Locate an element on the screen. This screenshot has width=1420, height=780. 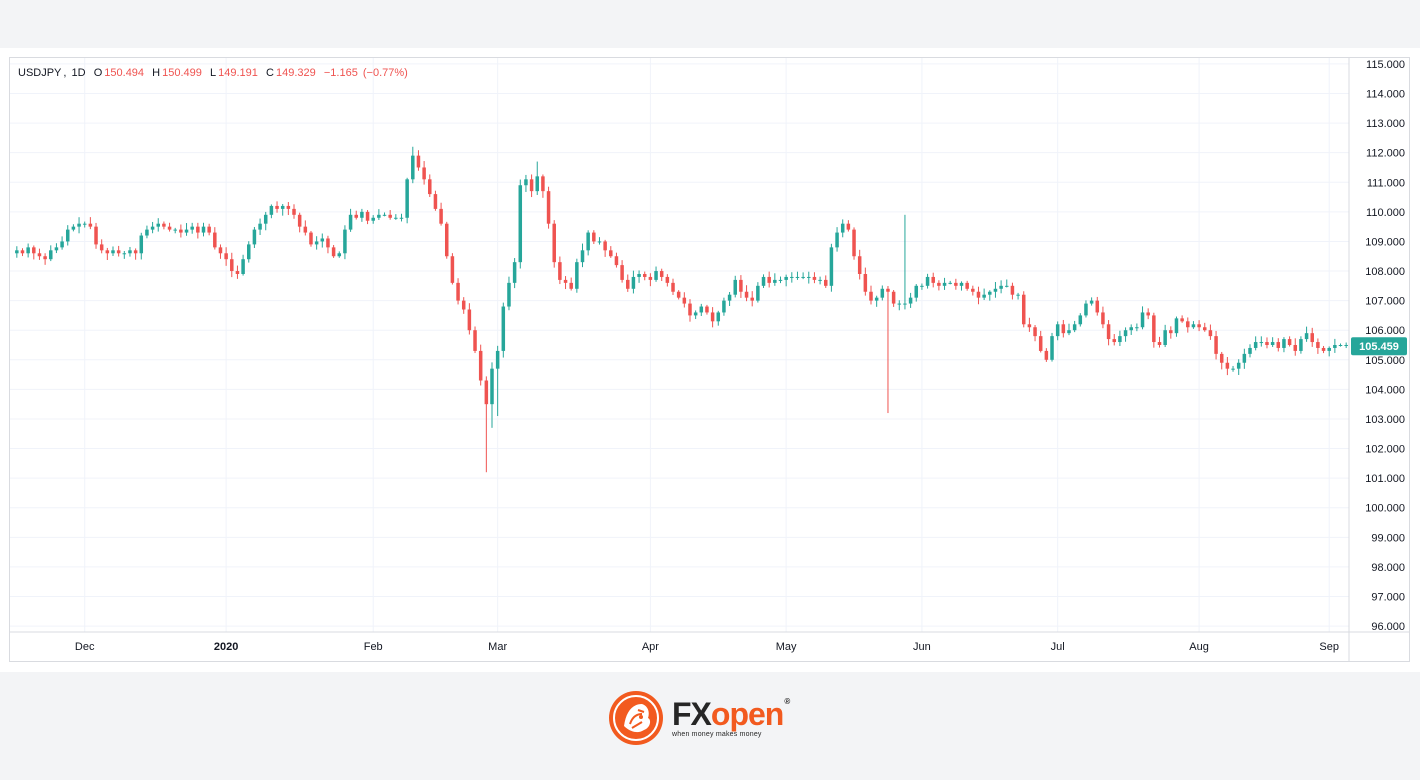
legend-timeframe: 1D is located at coordinates (78, 73).